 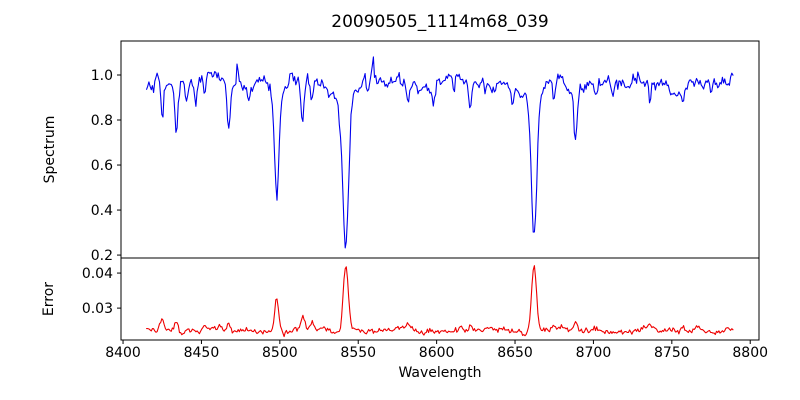 What do you see at coordinates (102, 121) in the screenshot?
I see `spectrum-y-tick-label: 0.8` at bounding box center [102, 121].